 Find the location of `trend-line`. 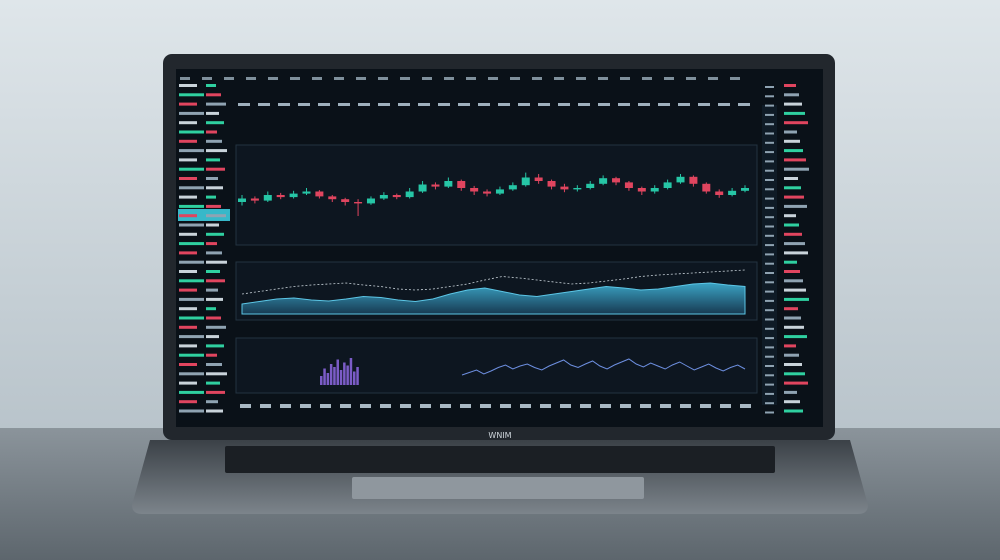

trend-line is located at coordinates (493, 282).